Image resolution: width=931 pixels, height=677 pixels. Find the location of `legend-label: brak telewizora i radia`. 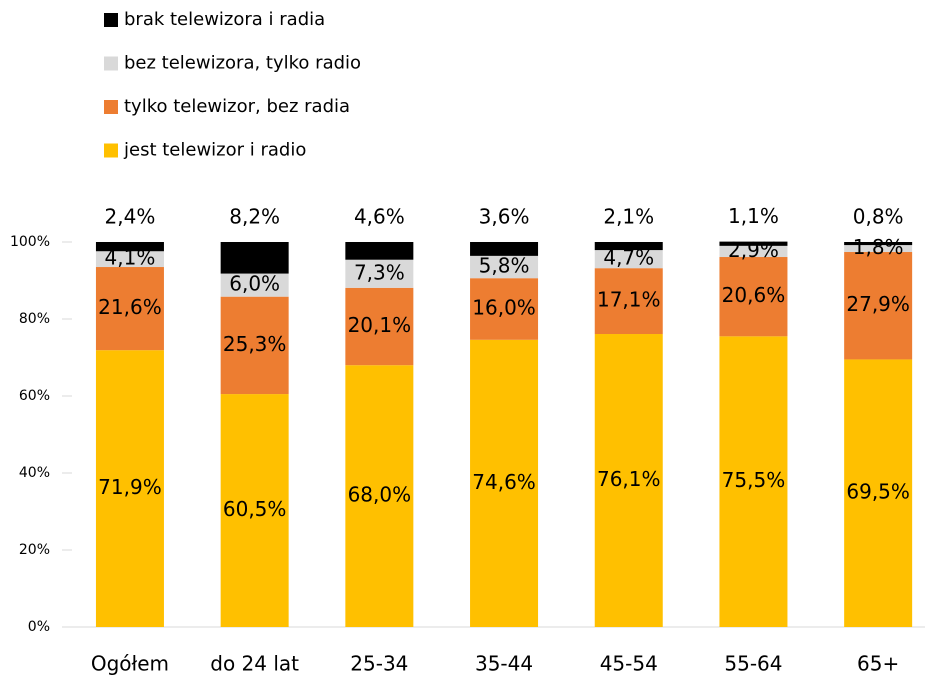

legend-label: brak telewizora i radia is located at coordinates (224, 19).